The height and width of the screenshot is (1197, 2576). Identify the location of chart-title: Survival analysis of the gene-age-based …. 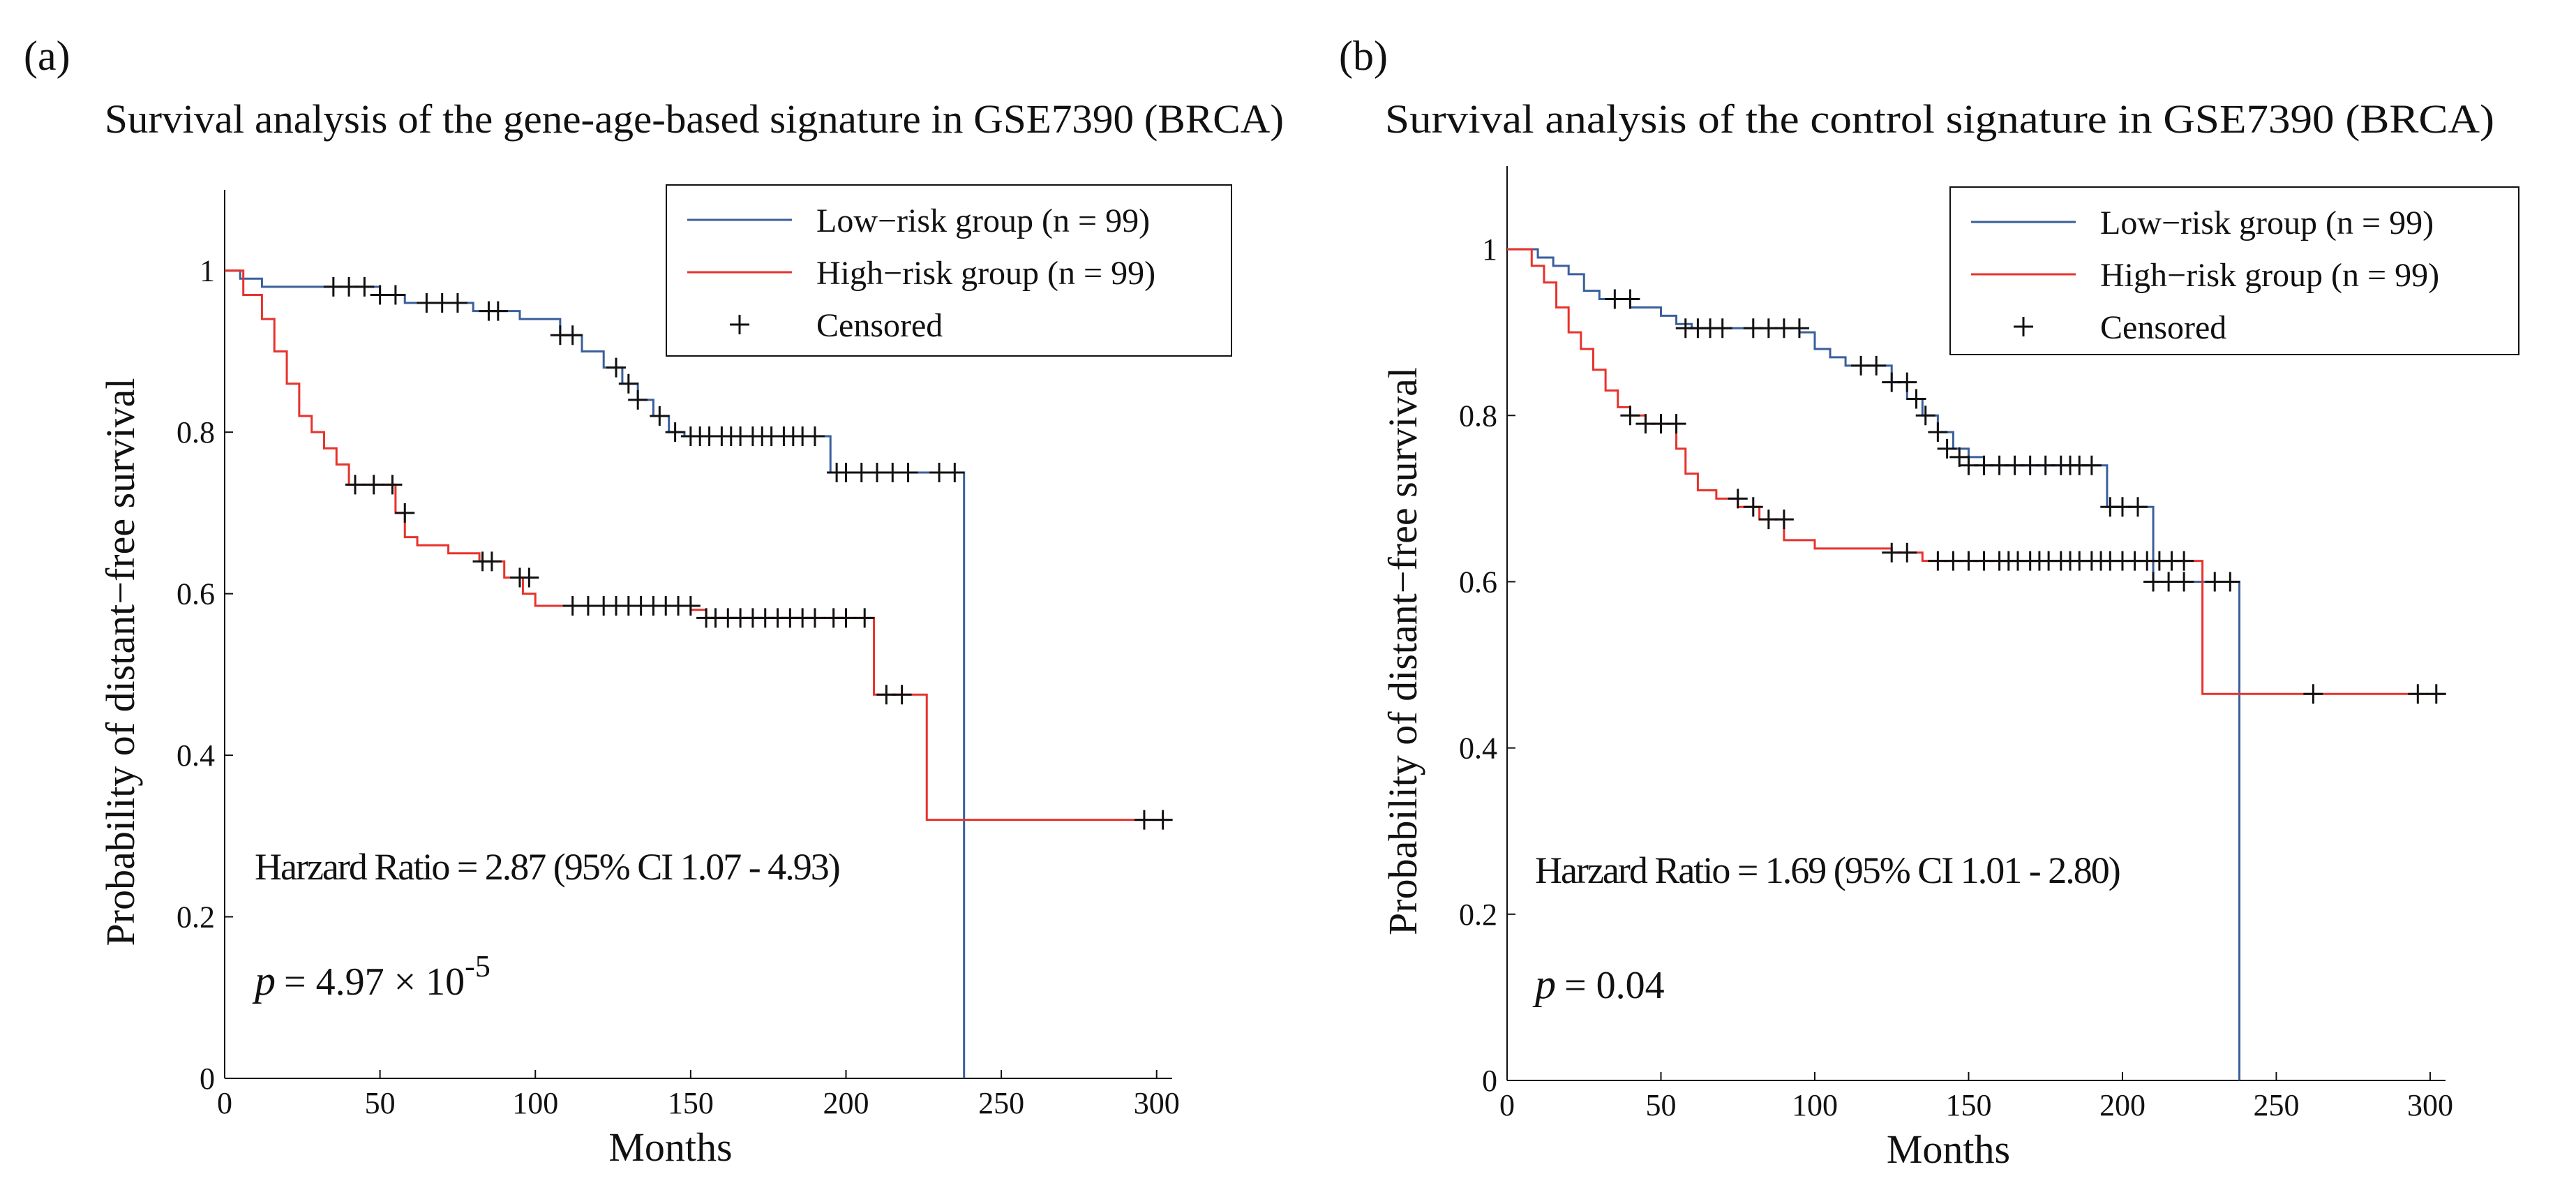
(694, 119).